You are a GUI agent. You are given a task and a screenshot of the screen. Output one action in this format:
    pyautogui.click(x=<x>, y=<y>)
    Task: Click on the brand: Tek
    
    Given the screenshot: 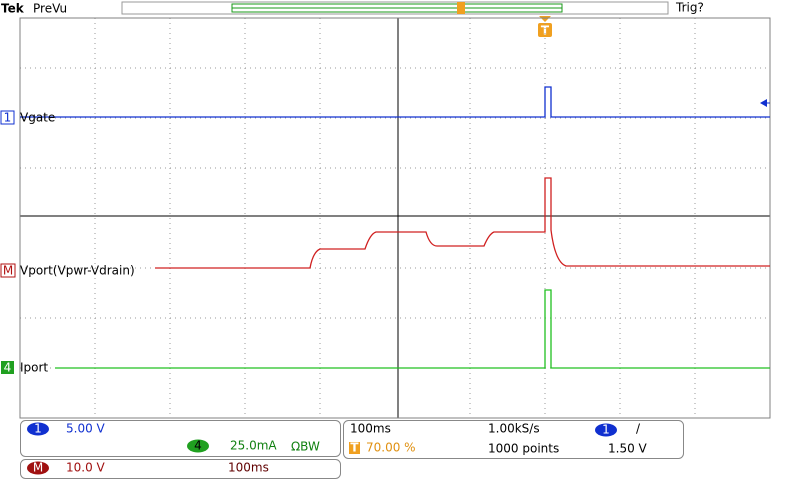 What is the action you would take?
    pyautogui.click(x=13, y=9)
    